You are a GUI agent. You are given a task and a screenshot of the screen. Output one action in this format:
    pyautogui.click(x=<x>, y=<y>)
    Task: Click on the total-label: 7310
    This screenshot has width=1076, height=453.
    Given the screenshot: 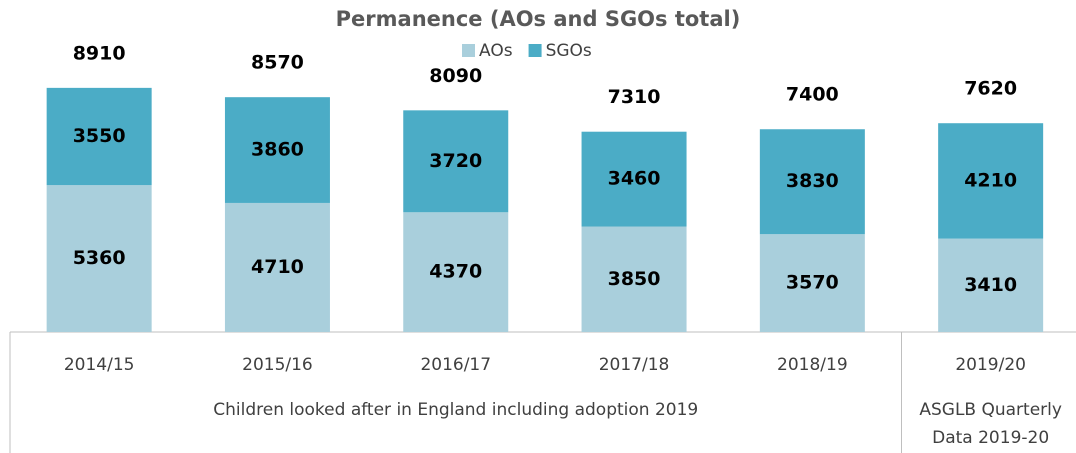 What is the action you would take?
    pyautogui.click(x=634, y=97)
    